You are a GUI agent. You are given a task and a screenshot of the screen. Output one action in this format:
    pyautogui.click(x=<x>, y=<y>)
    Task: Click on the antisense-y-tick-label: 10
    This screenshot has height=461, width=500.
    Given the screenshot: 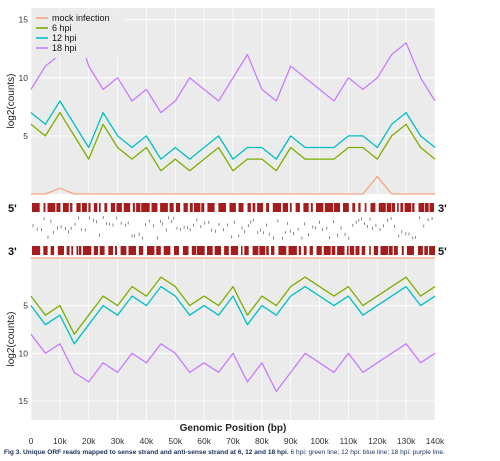 What is the action you would take?
    pyautogui.click(x=24, y=353)
    